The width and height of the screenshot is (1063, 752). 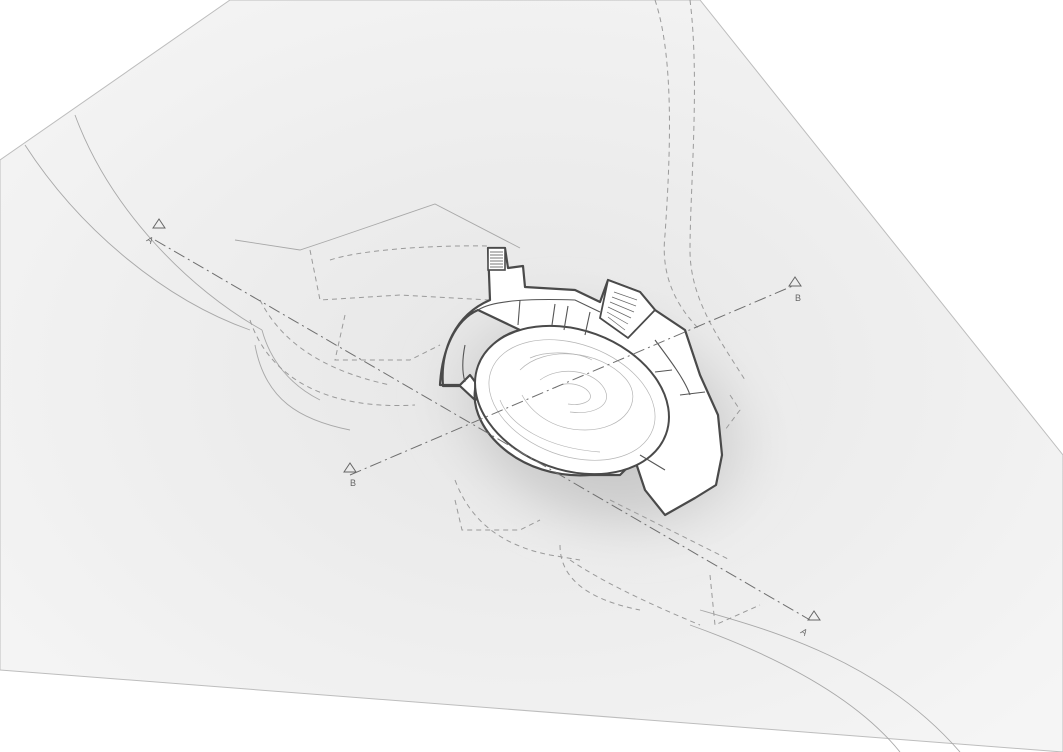 I want to click on section-marker-a-start: A, so click(x=155, y=232).